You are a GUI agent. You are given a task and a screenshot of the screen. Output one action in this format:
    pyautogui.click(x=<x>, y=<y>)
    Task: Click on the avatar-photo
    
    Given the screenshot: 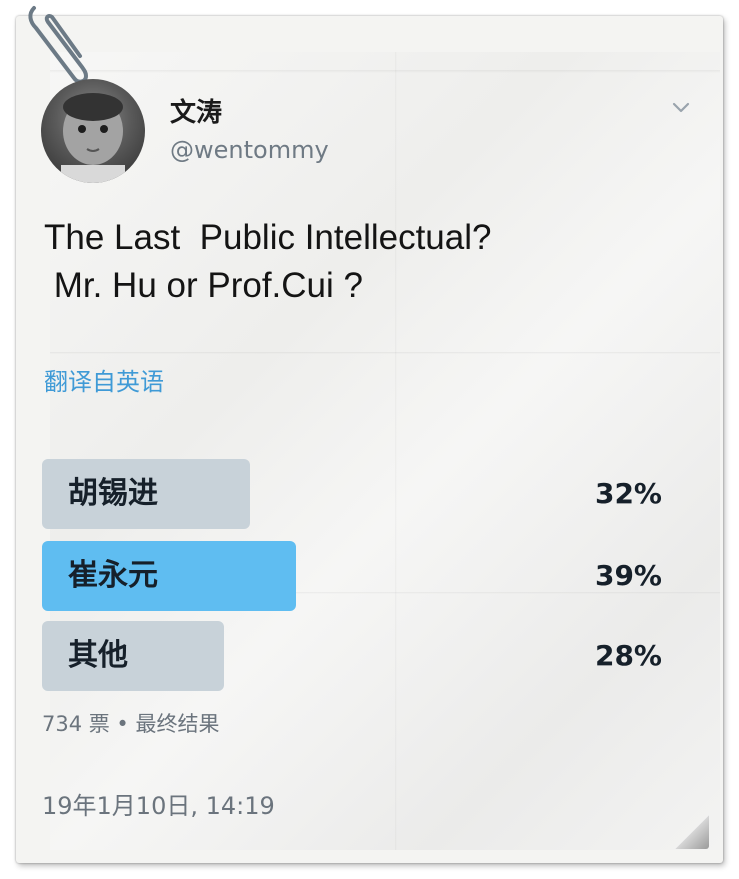 What is the action you would take?
    pyautogui.click(x=93, y=138)
    